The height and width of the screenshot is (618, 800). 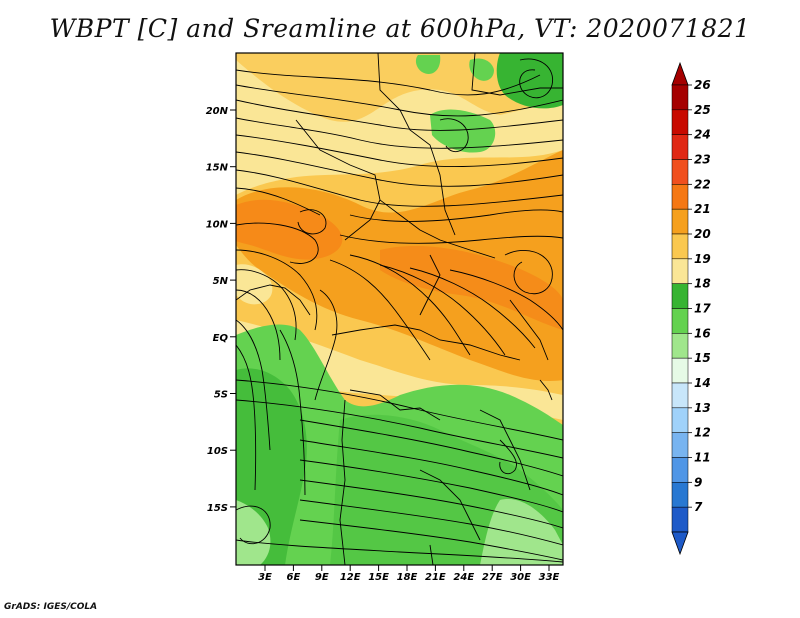 What do you see at coordinates (691, 308) in the screenshot?
I see `colorbar: 26 25 24 23 22 21 20 19 18 17 16 15 14 13 12 11 9 7` at bounding box center [691, 308].